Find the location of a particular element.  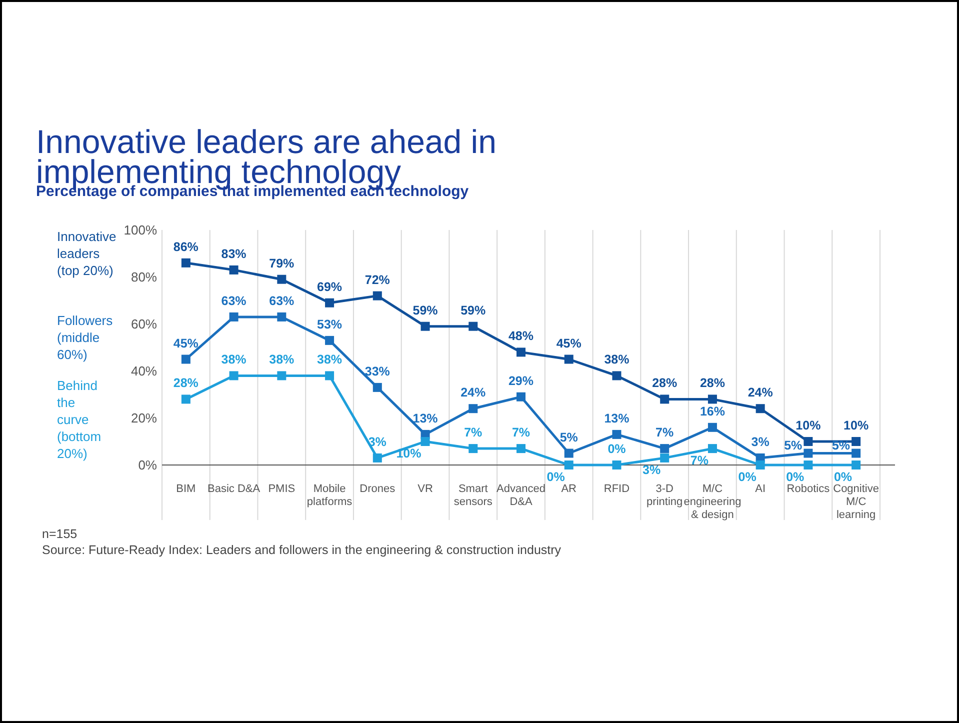

data-label: 79% is located at coordinates (281, 263).